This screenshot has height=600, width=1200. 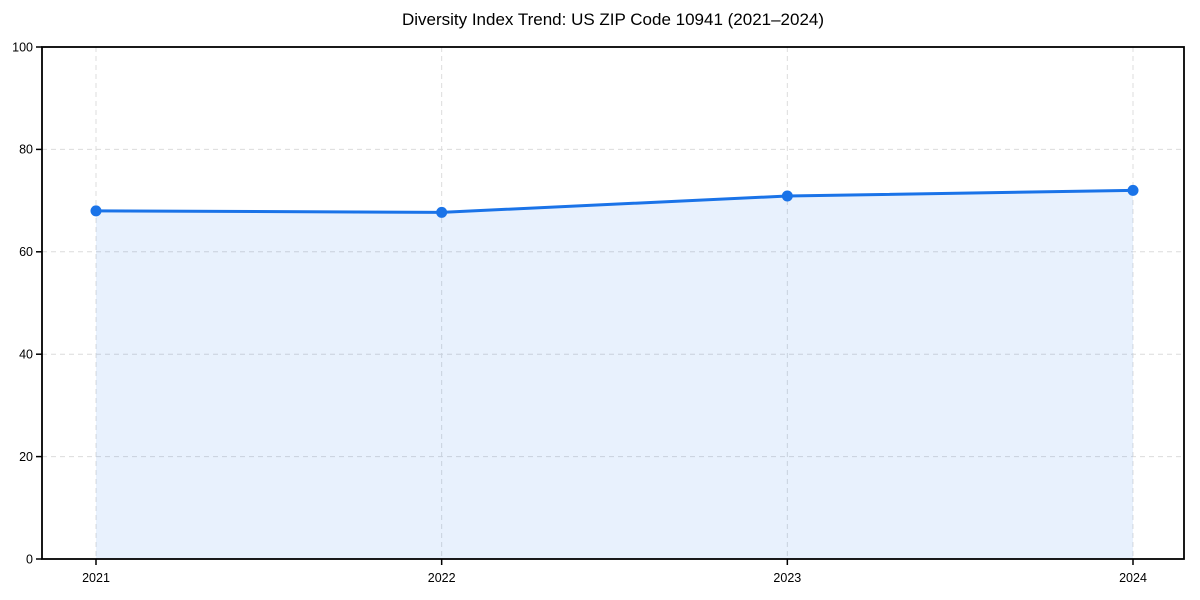 What do you see at coordinates (1133, 578) in the screenshot?
I see `x-tick-label: 2024` at bounding box center [1133, 578].